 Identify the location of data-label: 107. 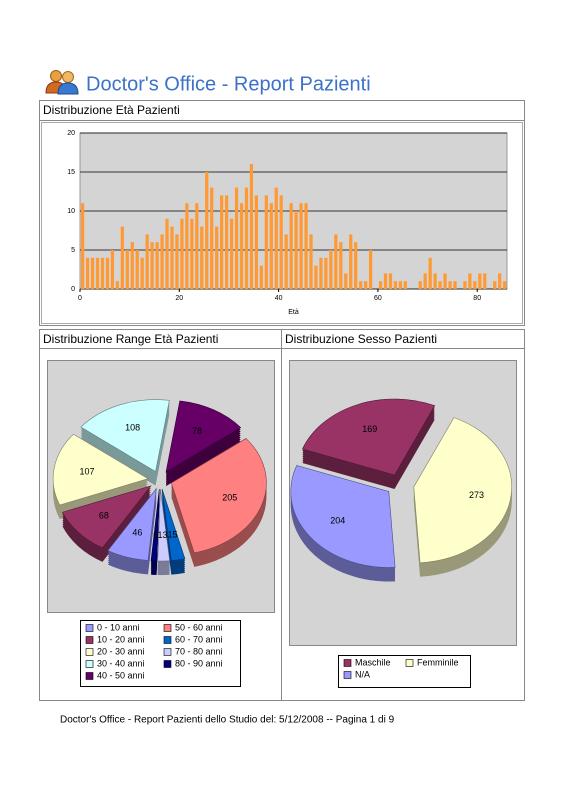
(87, 471).